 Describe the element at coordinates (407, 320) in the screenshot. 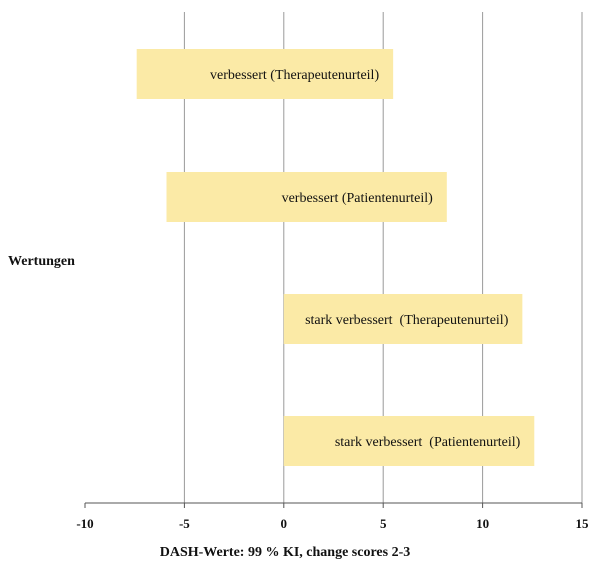

I see `bar-label-3: stark verbessert (Therapeutenurteil)` at that location.